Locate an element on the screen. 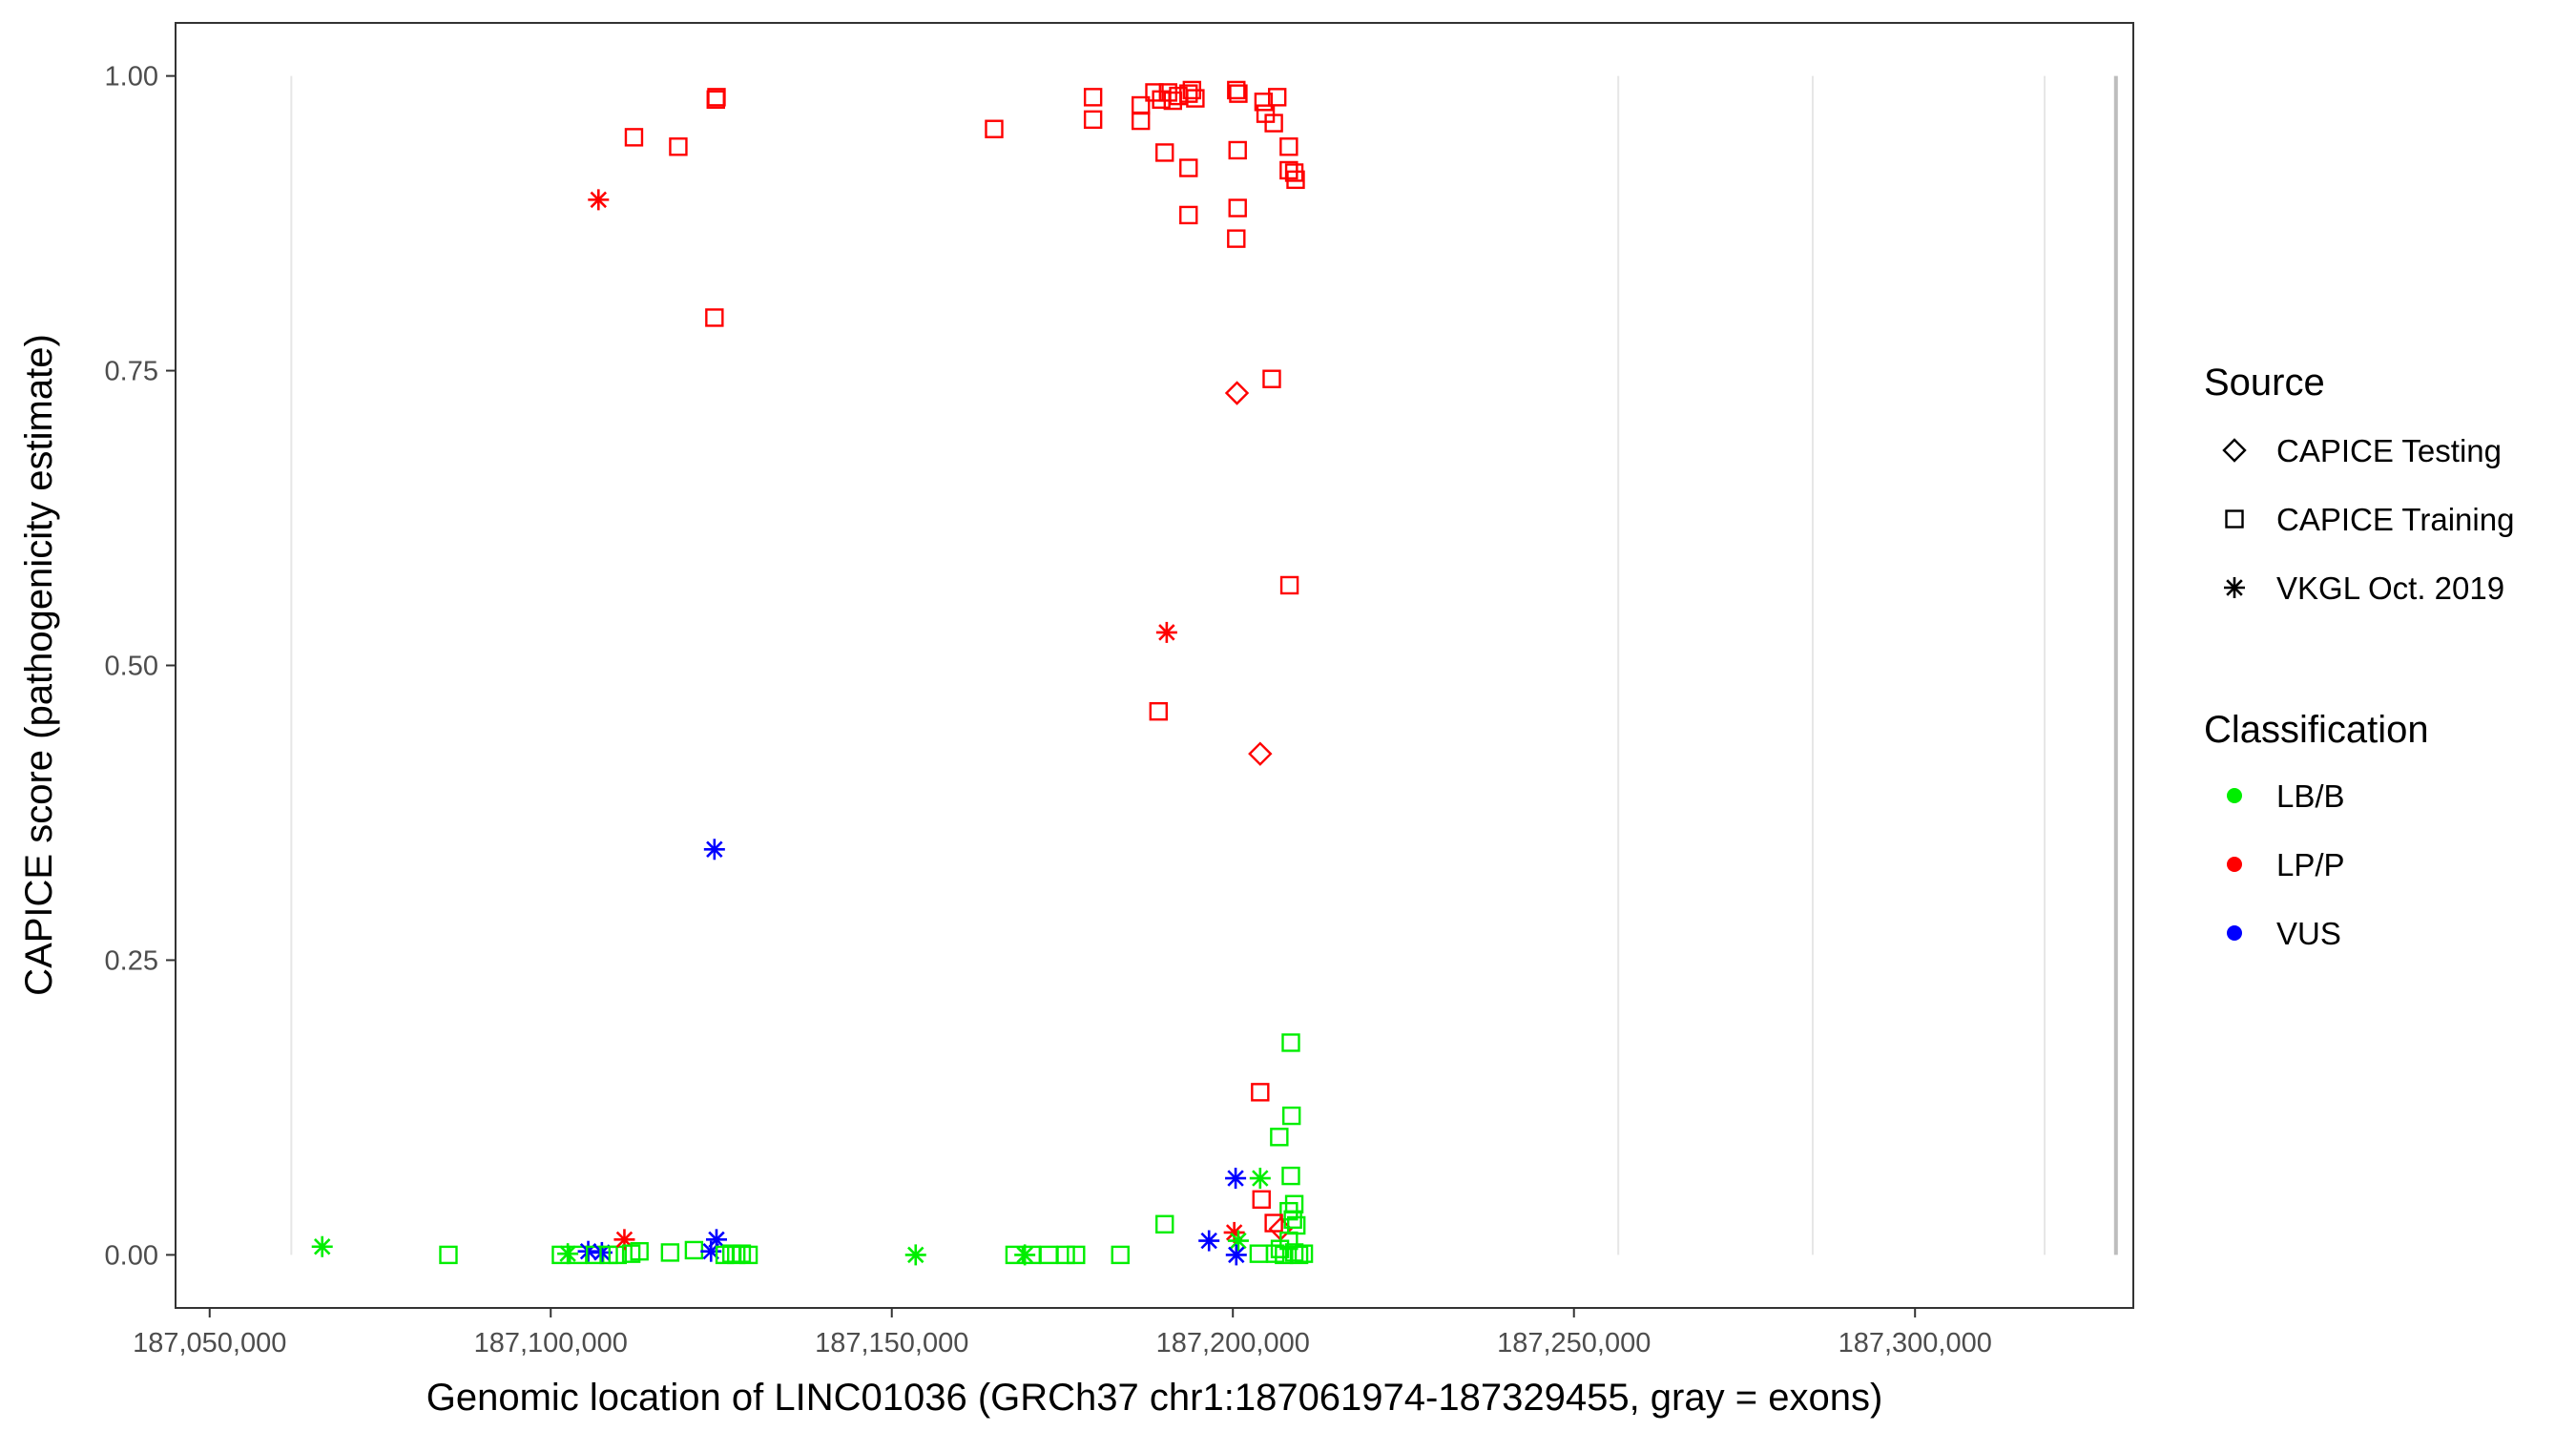 The image size is (2576, 1431). y-tick-label: 1.00 is located at coordinates (131, 77).